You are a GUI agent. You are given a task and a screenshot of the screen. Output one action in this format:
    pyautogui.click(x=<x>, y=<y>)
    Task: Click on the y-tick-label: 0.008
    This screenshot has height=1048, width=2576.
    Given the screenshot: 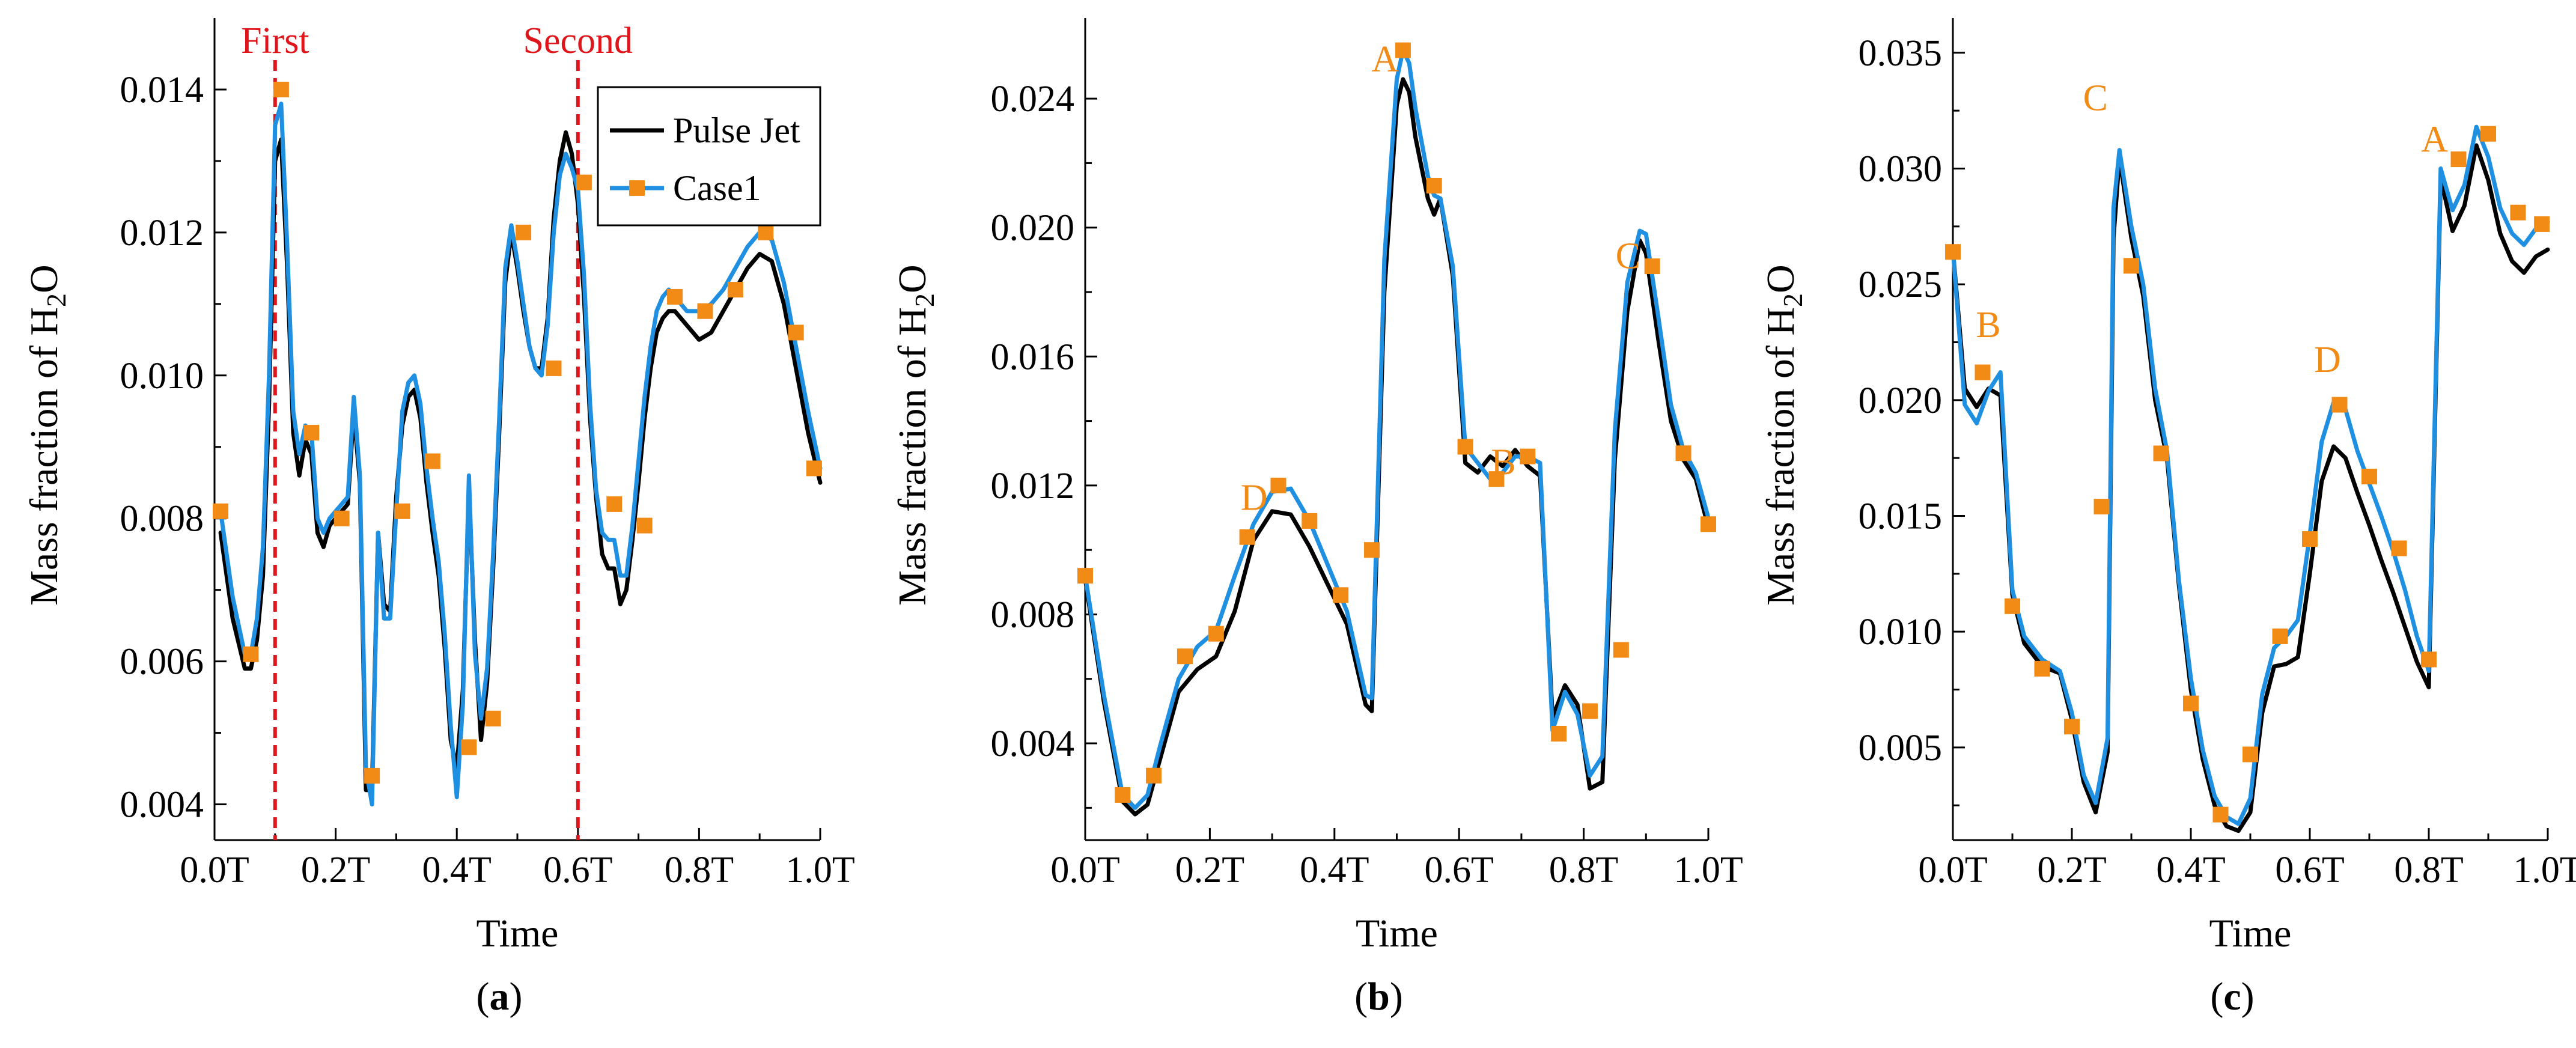 What is the action you would take?
    pyautogui.click(x=162, y=519)
    